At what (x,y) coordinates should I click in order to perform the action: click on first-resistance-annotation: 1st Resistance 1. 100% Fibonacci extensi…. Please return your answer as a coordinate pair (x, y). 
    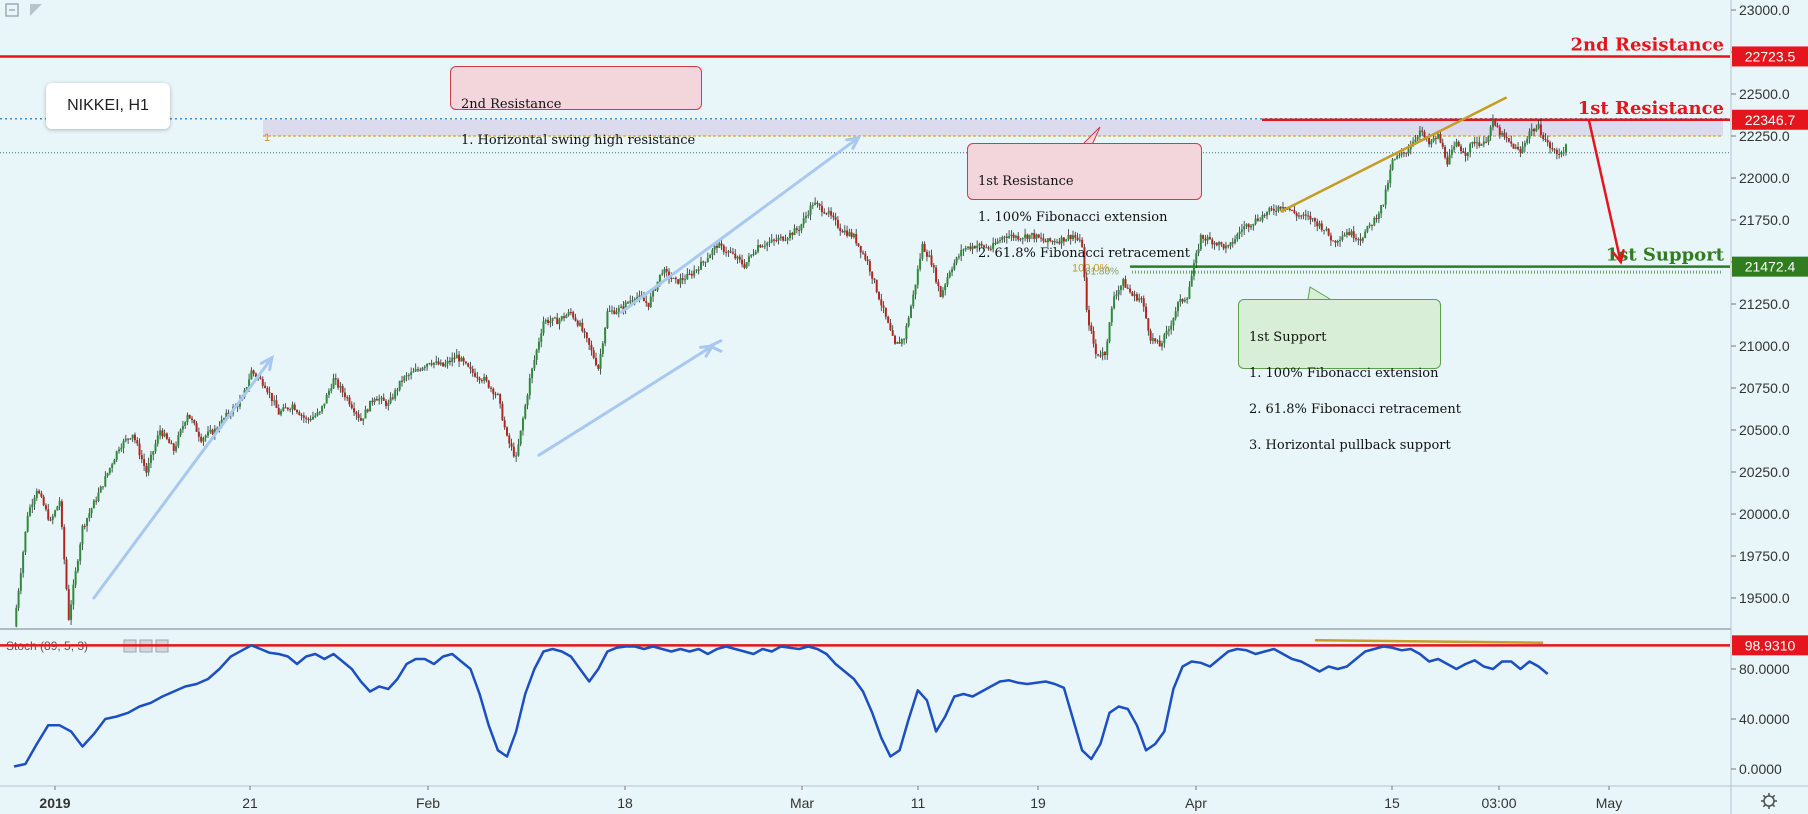
    Looking at the image, I should click on (1084, 201).